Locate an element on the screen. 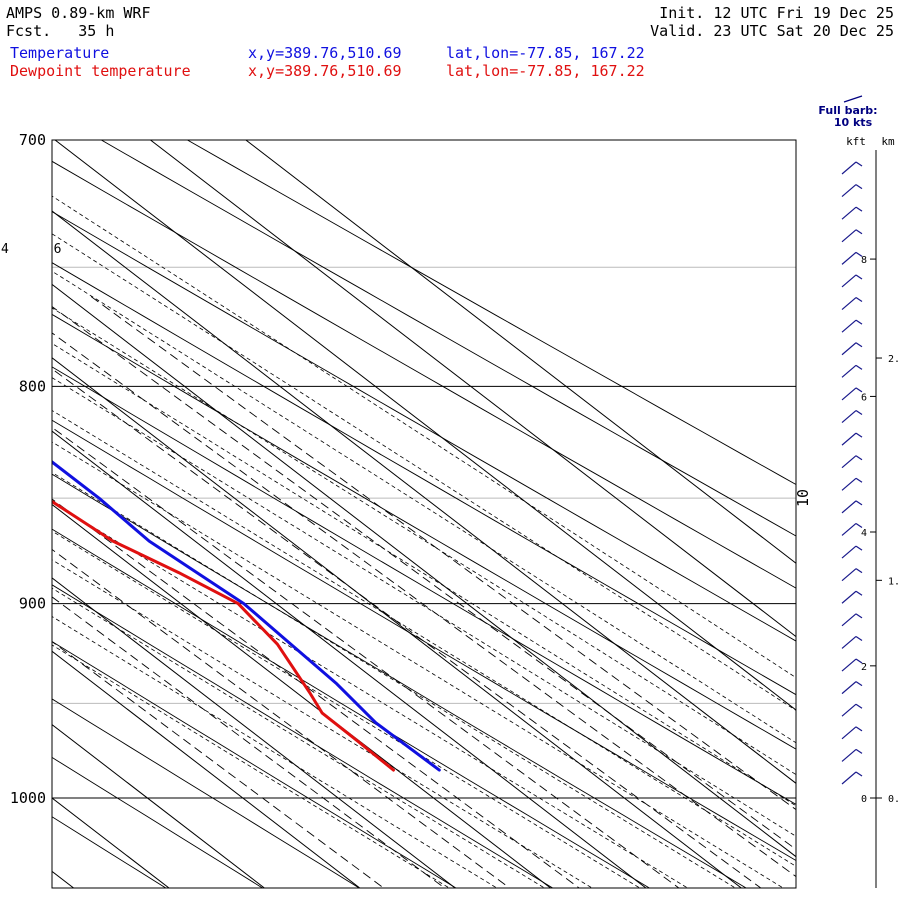  barb-note-line2: 10 kts is located at coordinates (853, 122).